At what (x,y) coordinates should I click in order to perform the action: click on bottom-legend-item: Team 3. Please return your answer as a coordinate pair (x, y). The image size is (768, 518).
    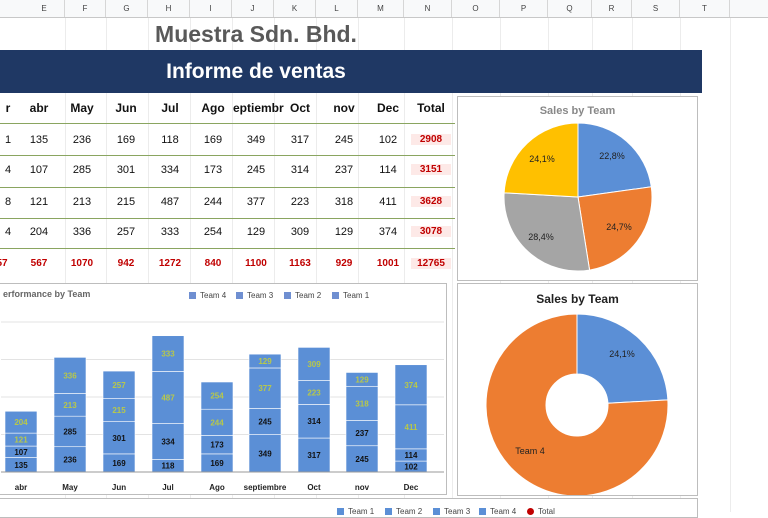
    Looking at the image, I should click on (451, 512).